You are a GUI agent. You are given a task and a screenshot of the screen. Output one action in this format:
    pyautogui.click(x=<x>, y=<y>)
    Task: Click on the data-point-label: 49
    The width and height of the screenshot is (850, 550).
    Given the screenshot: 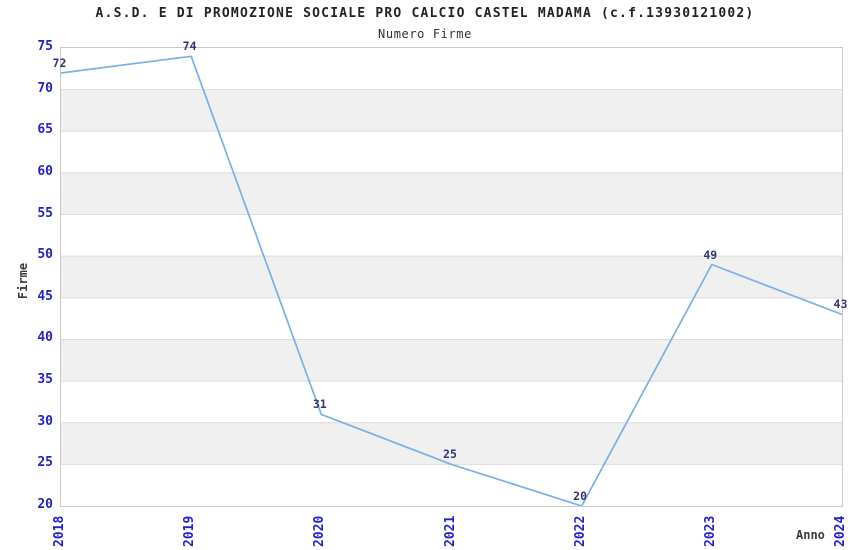 What is the action you would take?
    pyautogui.click(x=710, y=254)
    